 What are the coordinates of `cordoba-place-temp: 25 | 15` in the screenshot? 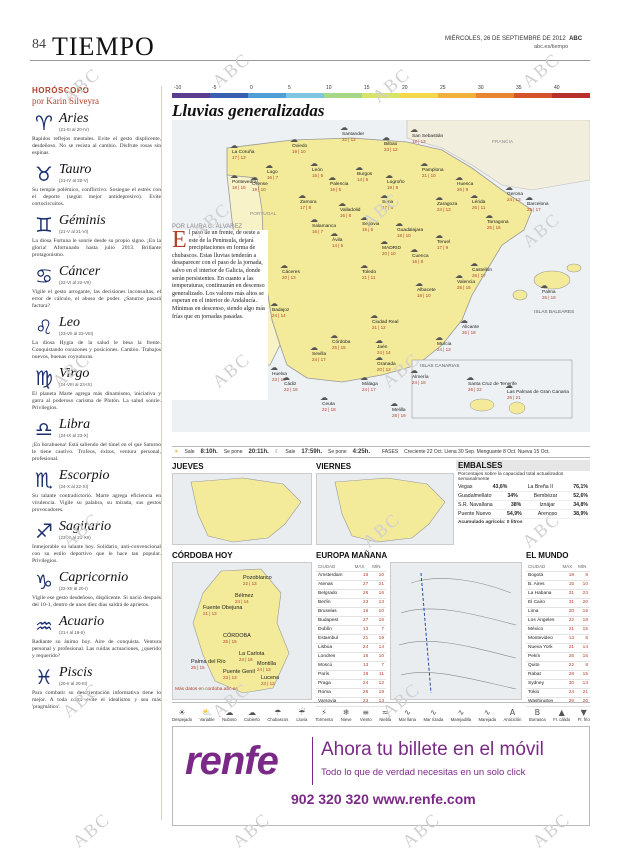 It's located at (230, 641).